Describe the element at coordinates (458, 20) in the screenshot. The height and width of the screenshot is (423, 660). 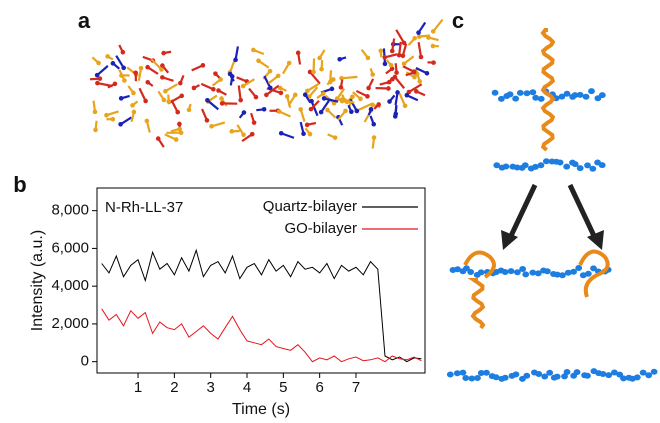
I see `panel-label: c` at that location.